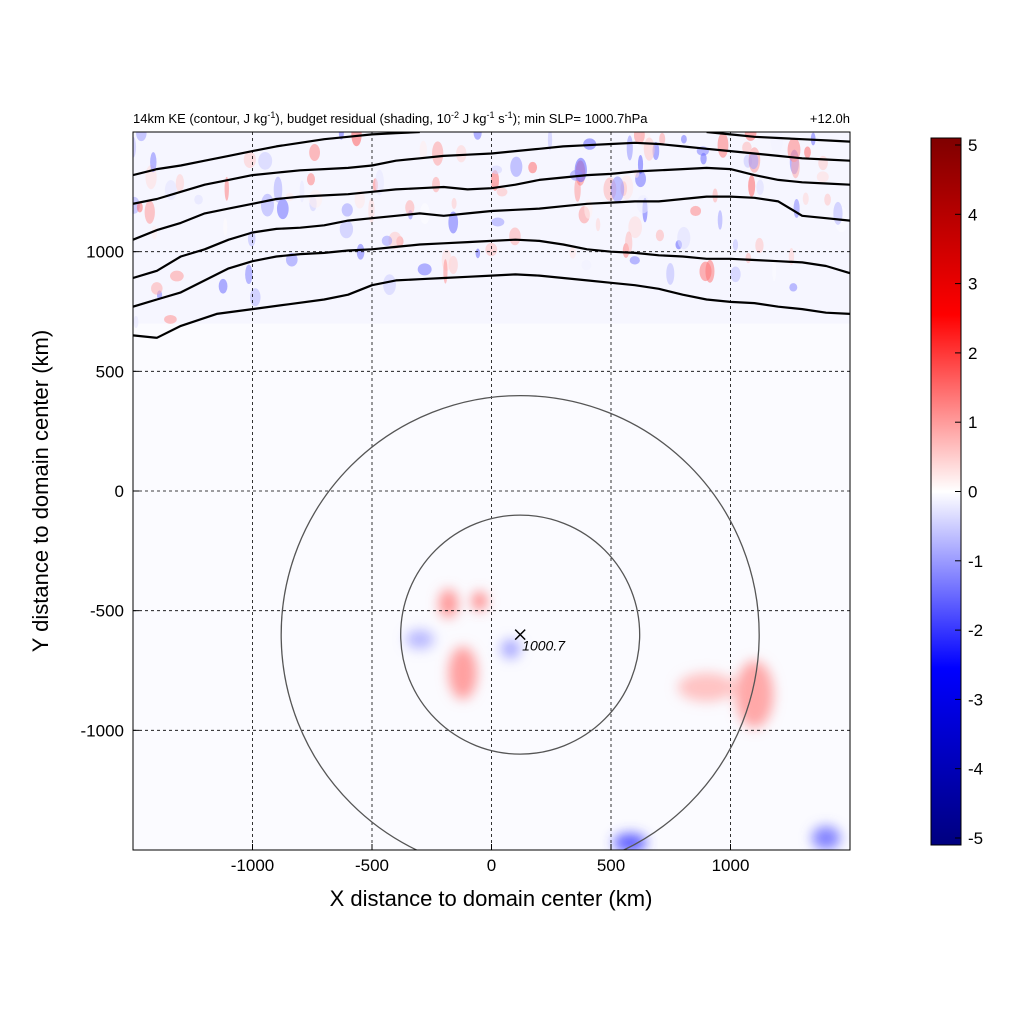 The image size is (1024, 1029). I want to click on storm-center: 1000.7, so click(540, 641).